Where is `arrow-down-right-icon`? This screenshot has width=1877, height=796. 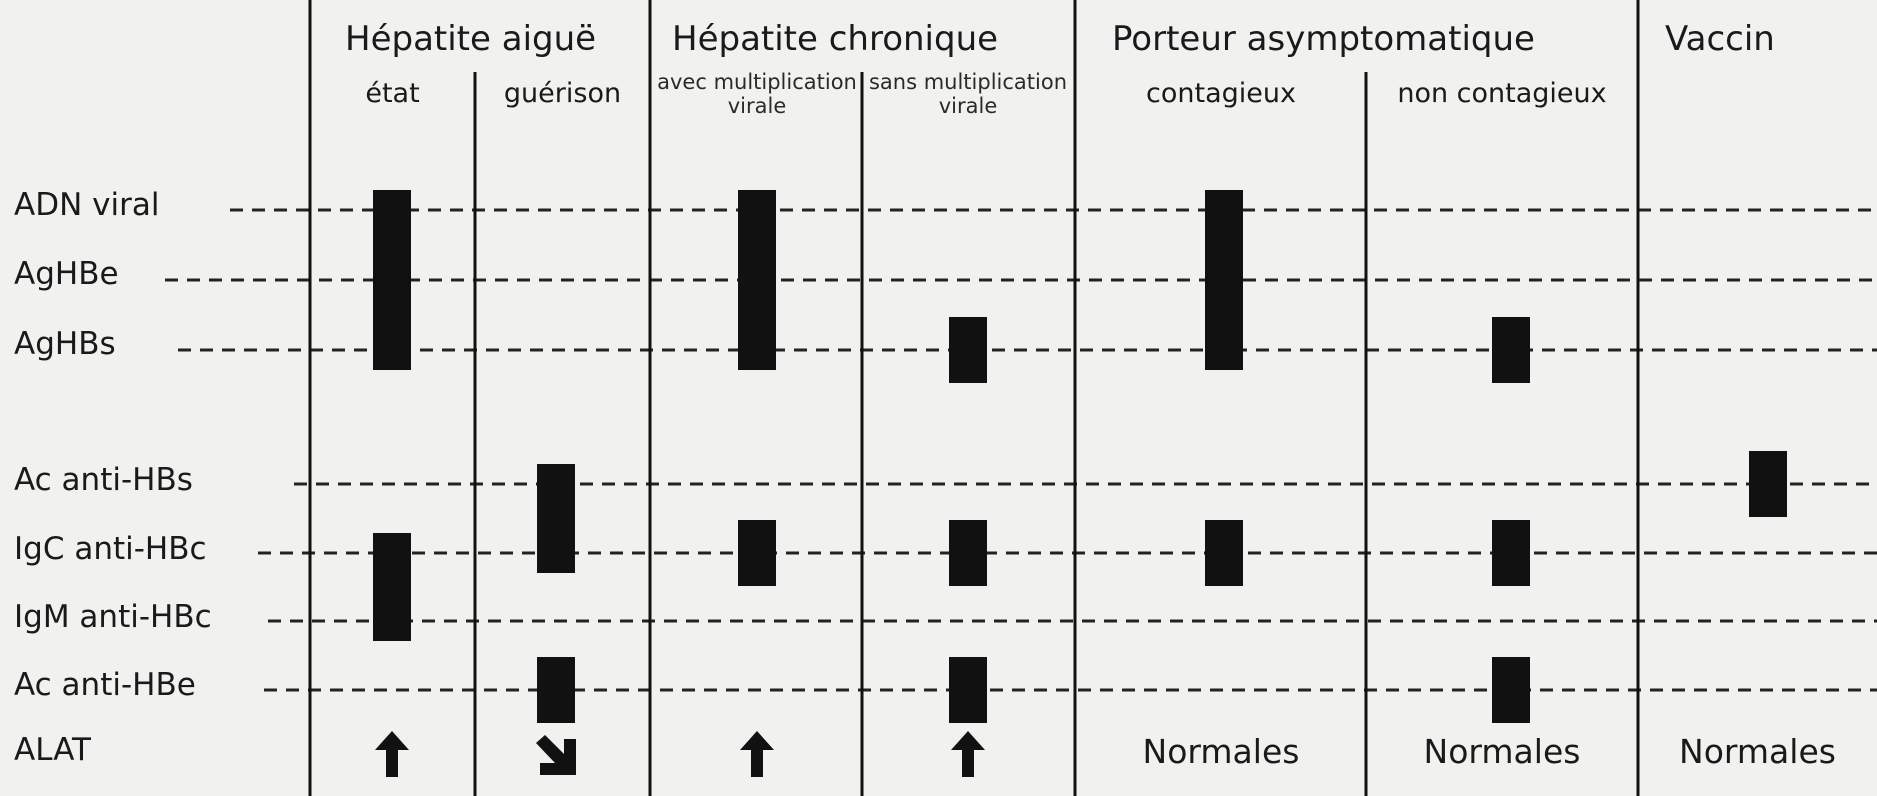
arrow-down-right-icon is located at coordinates (556, 755).